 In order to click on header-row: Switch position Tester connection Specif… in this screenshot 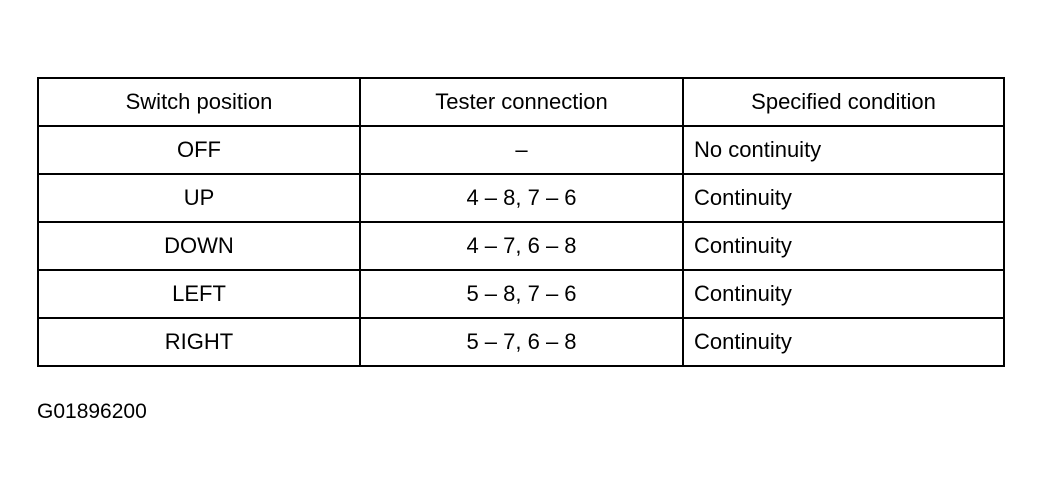, I will do `click(521, 102)`.